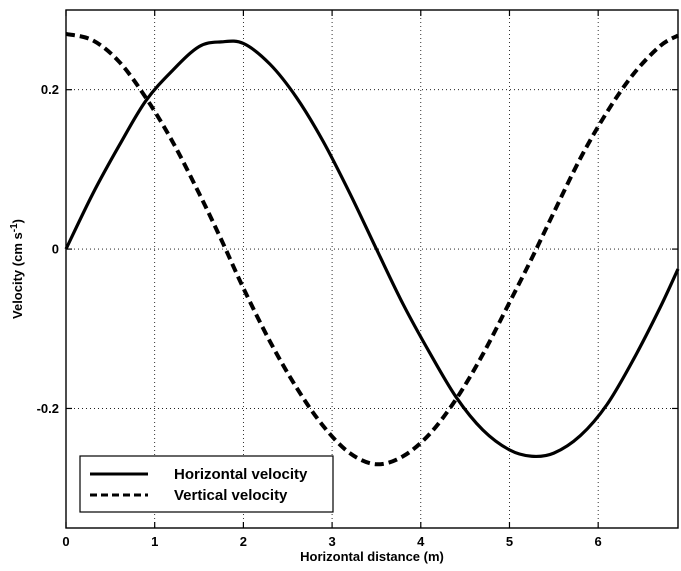 The image size is (681, 571). I want to click on legend-box, so click(206, 484).